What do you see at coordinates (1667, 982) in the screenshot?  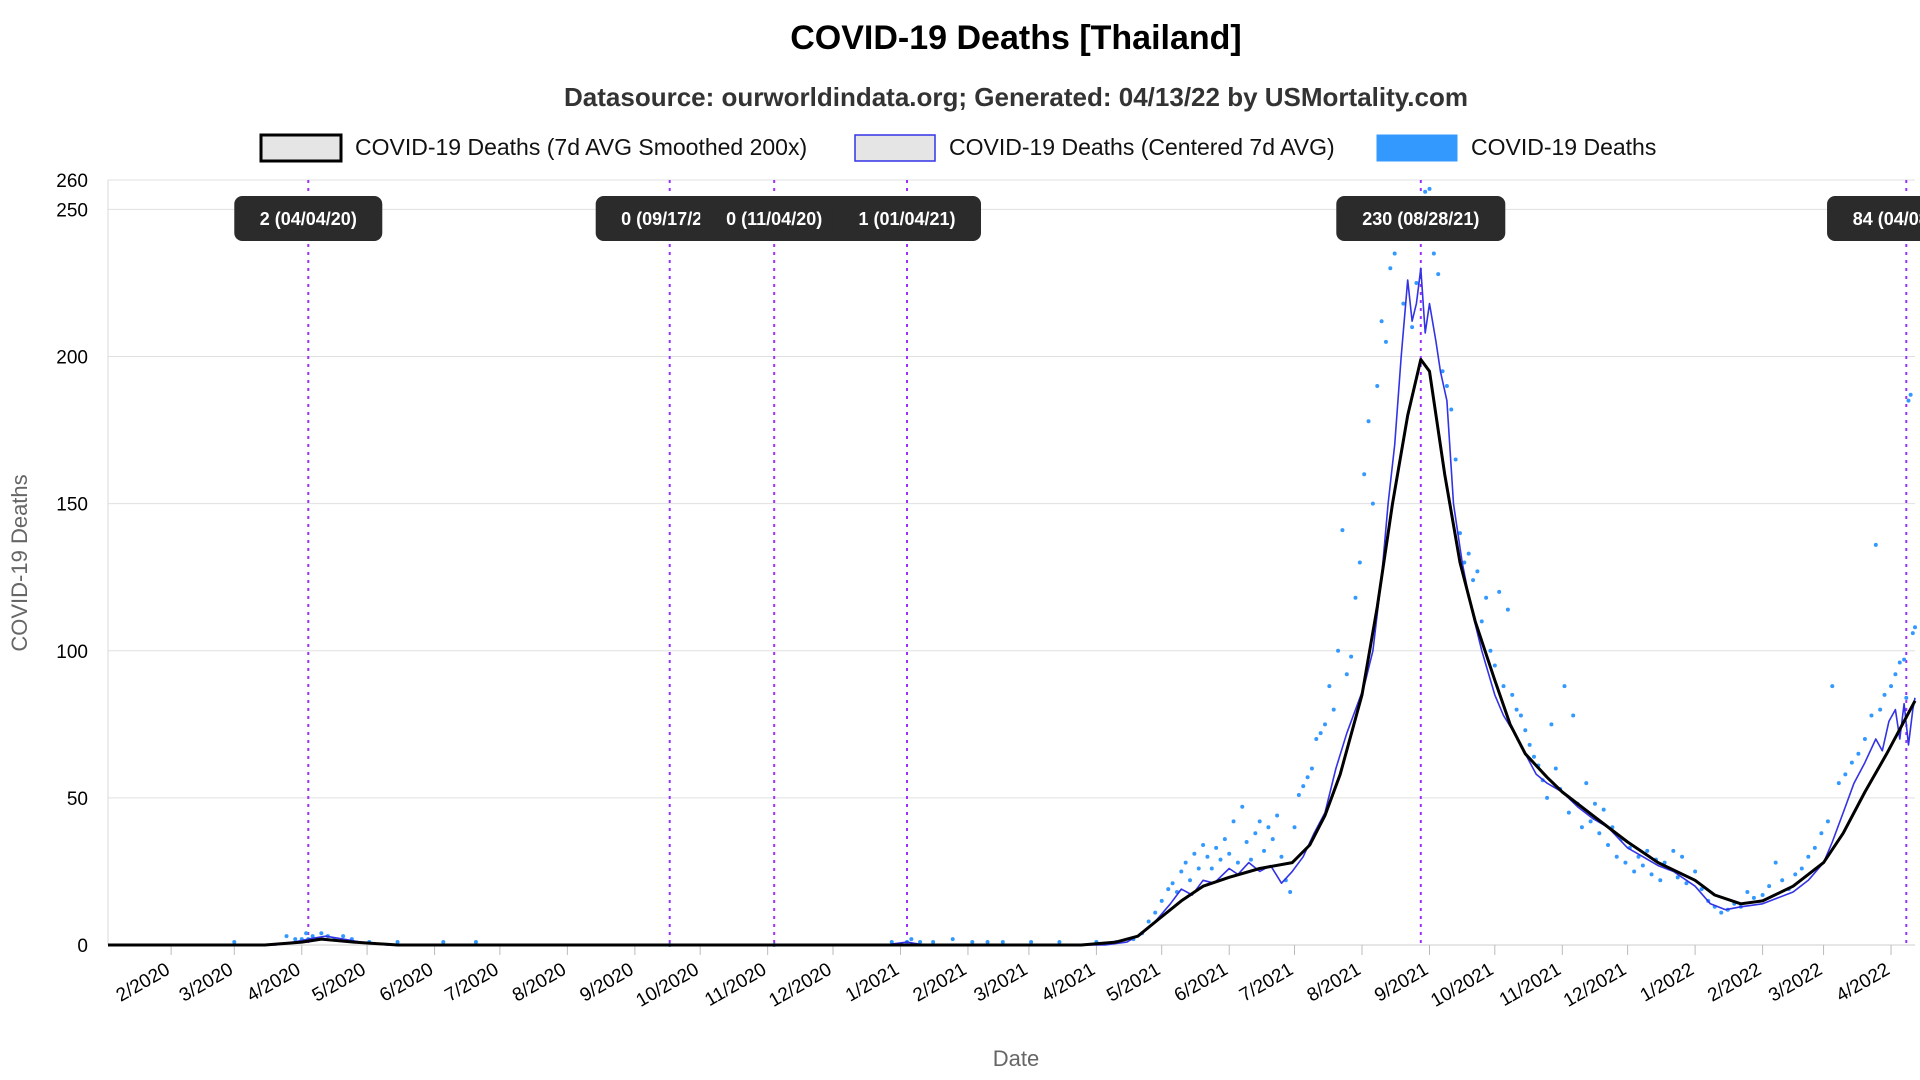 I see `x-tick-label: 1/2022` at bounding box center [1667, 982].